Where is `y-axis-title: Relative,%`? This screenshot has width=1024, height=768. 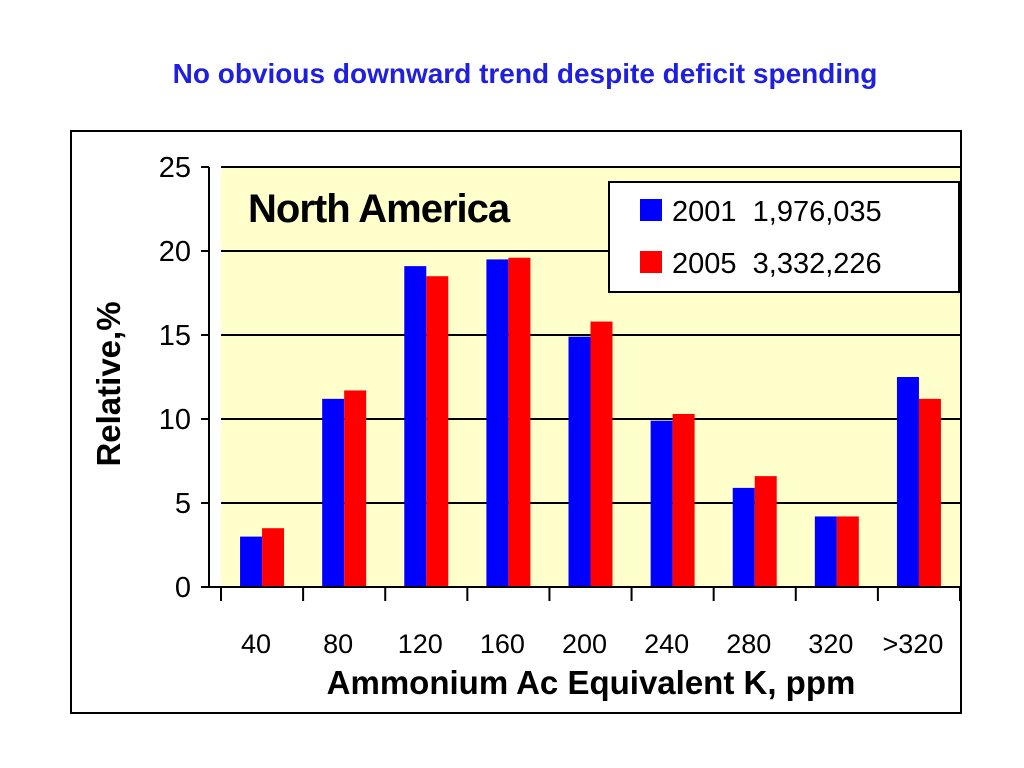 y-axis-title: Relative,% is located at coordinates (108, 383).